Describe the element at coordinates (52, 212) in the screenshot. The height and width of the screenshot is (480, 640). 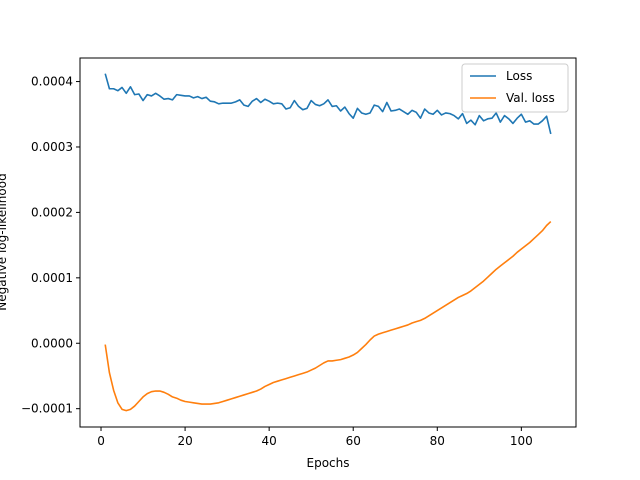
I see `y-tick-label: 0.0002` at that location.